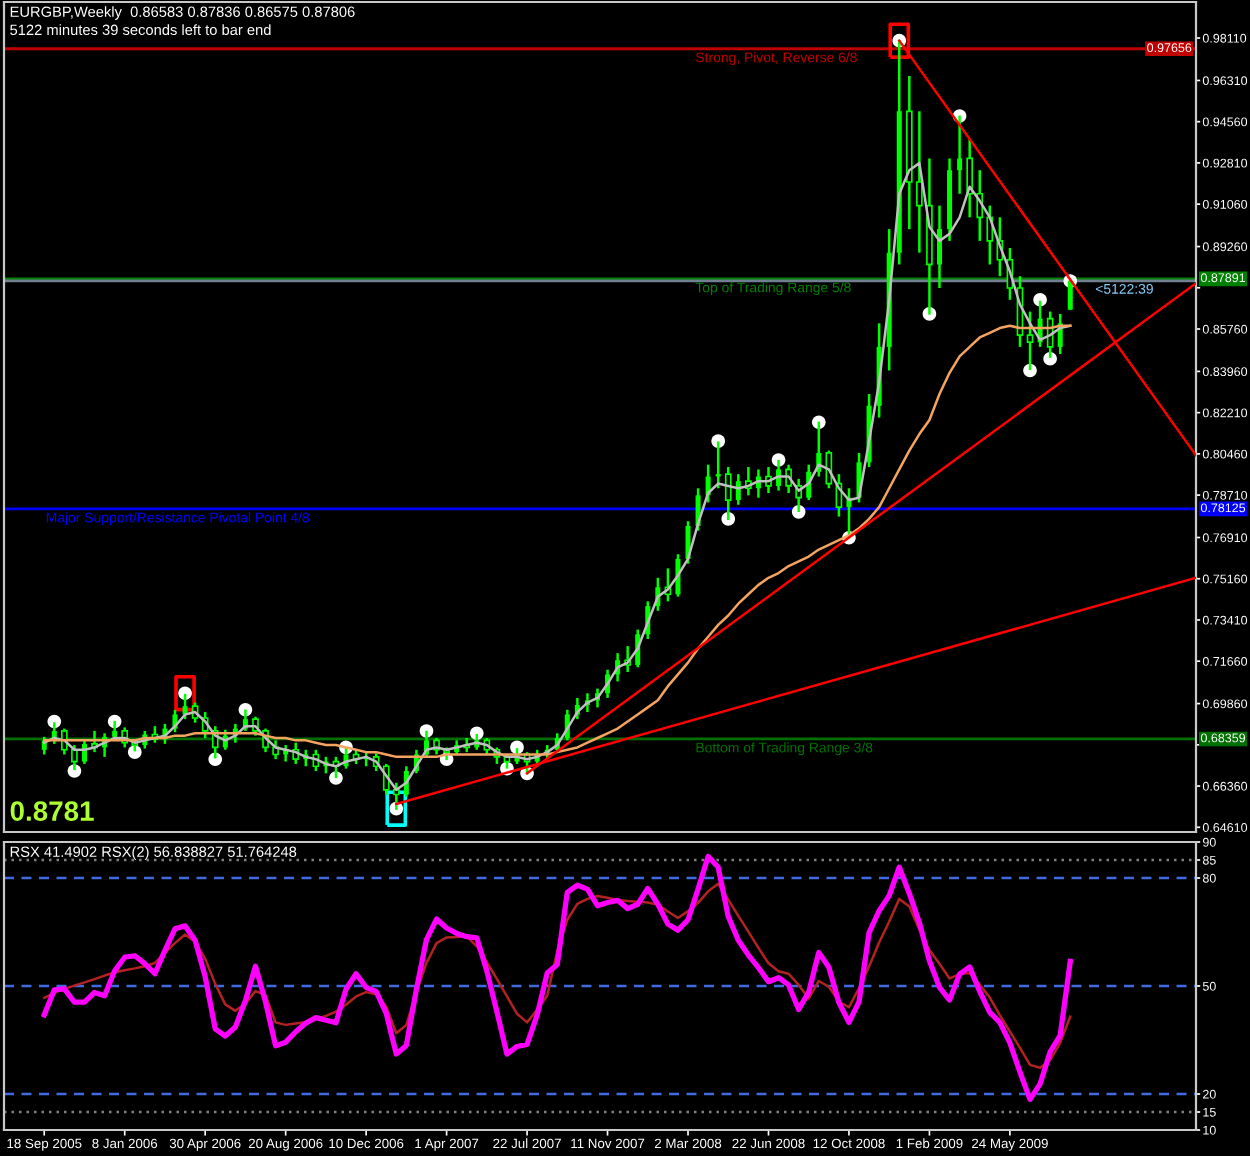 This screenshot has height=1156, width=1250. What do you see at coordinates (557, 975) in the screenshot?
I see `line-series` at bounding box center [557, 975].